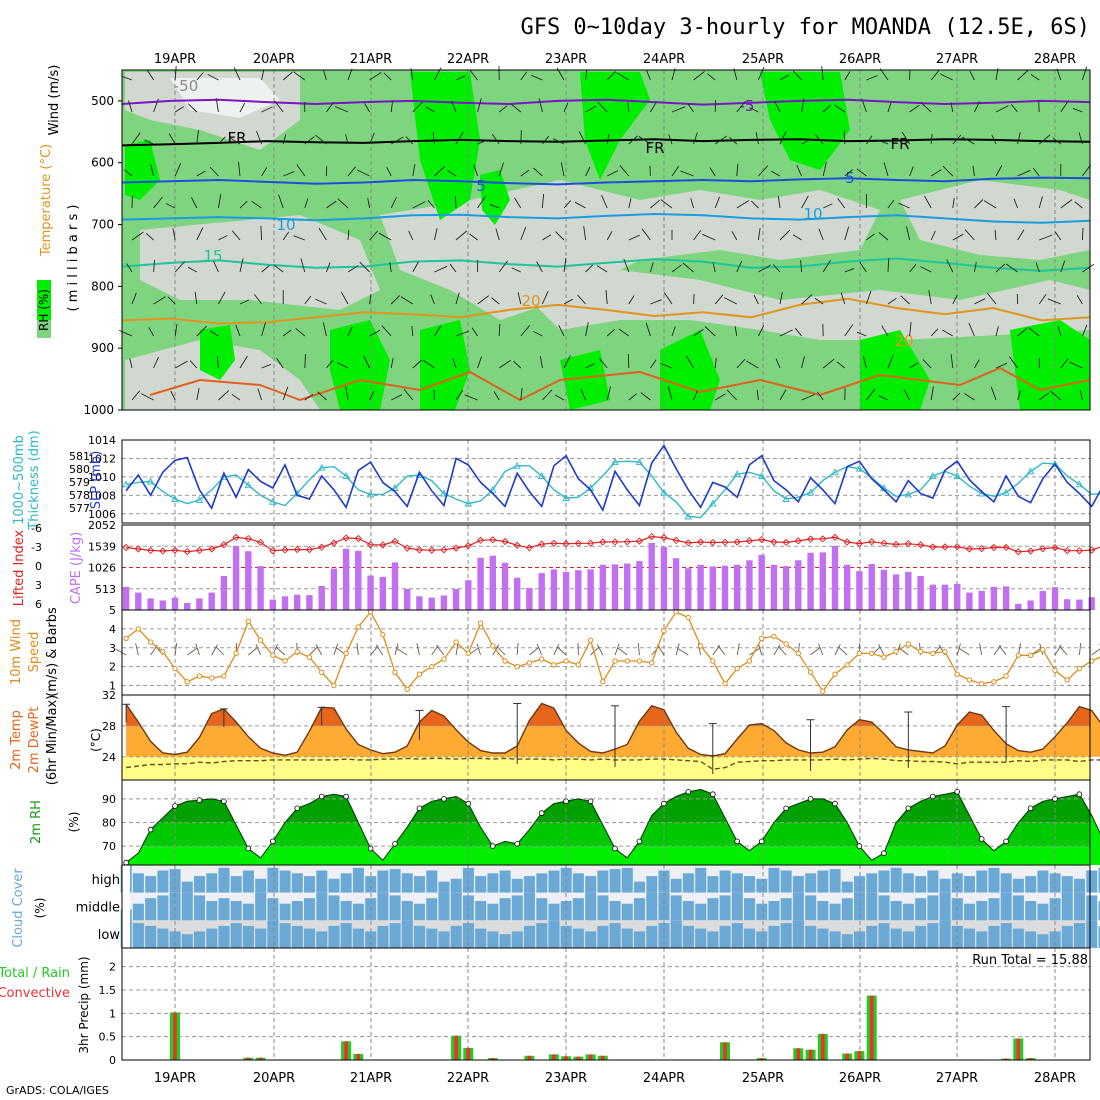 This screenshot has height=1100, width=1100. I want to click on date-label-bottom: 28APR, so click(1055, 1078).